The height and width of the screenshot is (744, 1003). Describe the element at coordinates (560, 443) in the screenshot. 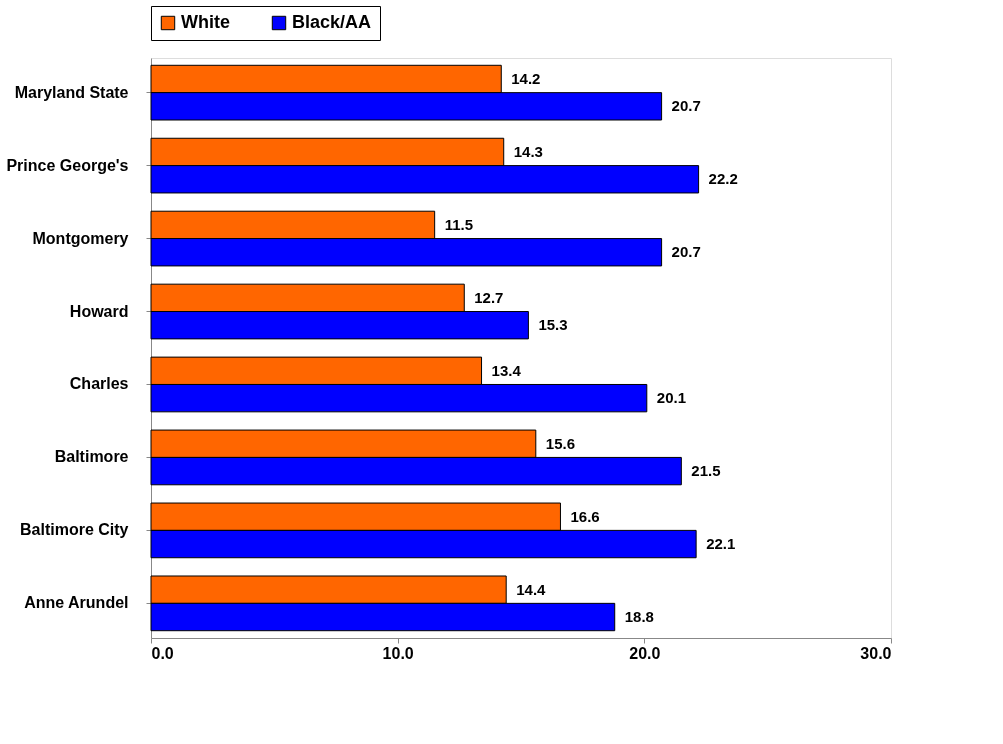

I see `data-label: 15.6` at that location.